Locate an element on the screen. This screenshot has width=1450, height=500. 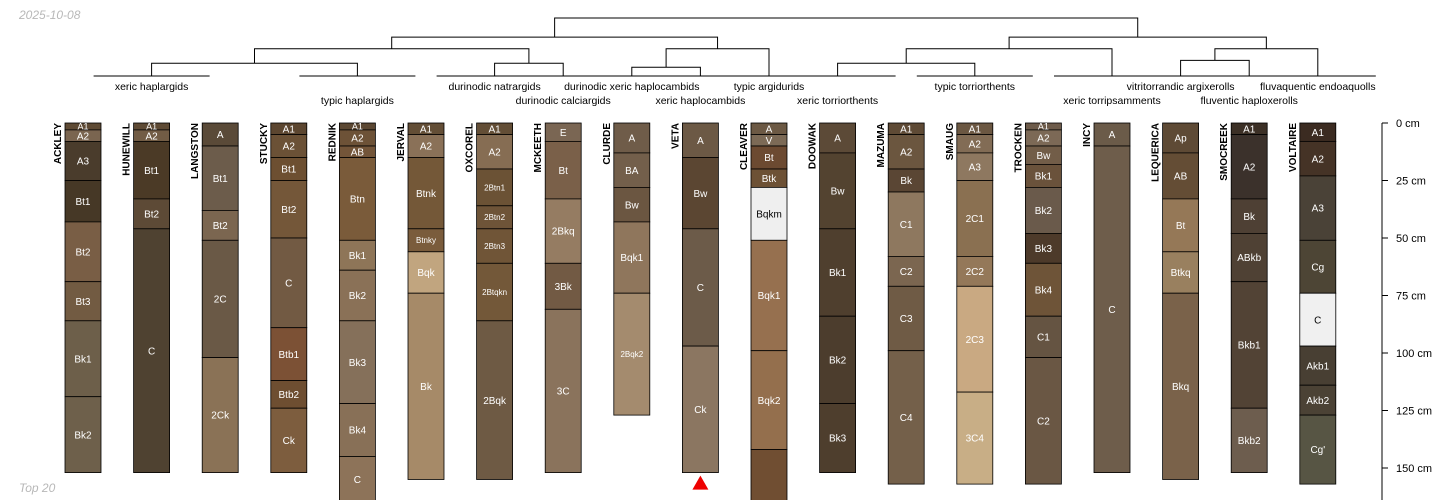
depth-axis: 0 cm 25 cm 50 cm 75 cm 100 cm 125 cm 150 cm is located at coordinates (1406, 309).